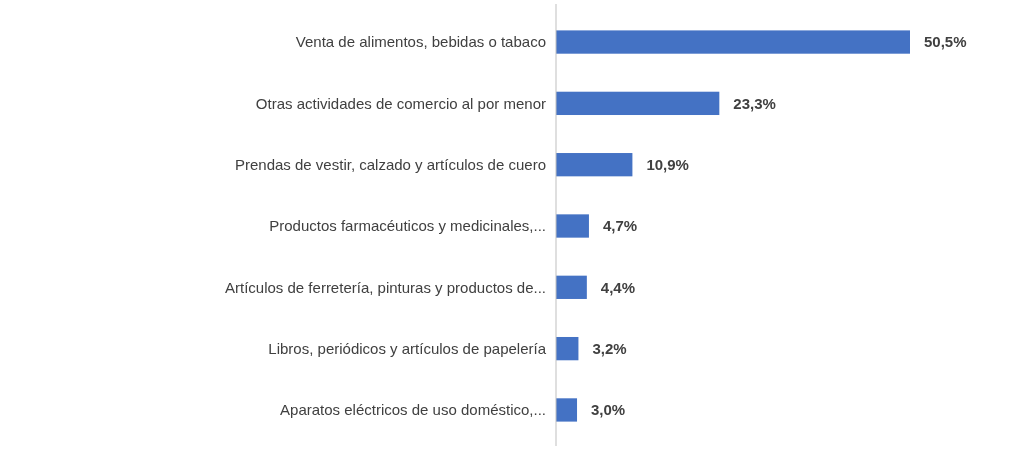  Describe the element at coordinates (945, 42) in the screenshot. I see `data-label: 50,5%` at that location.